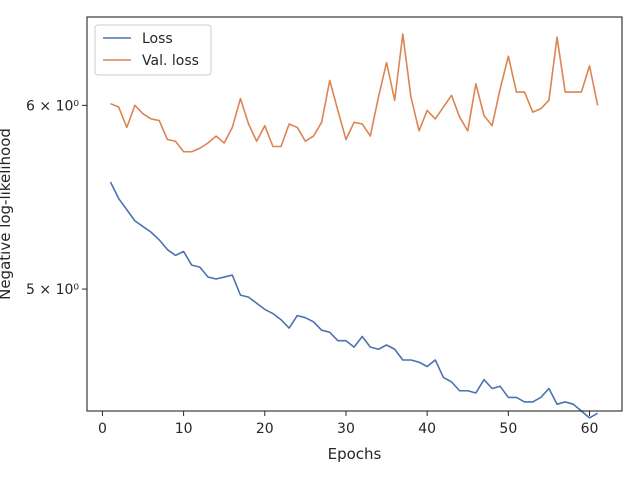 The width and height of the screenshot is (640, 480). Describe the element at coordinates (157, 39) in the screenshot. I see `legend-label-0: Loss` at that location.